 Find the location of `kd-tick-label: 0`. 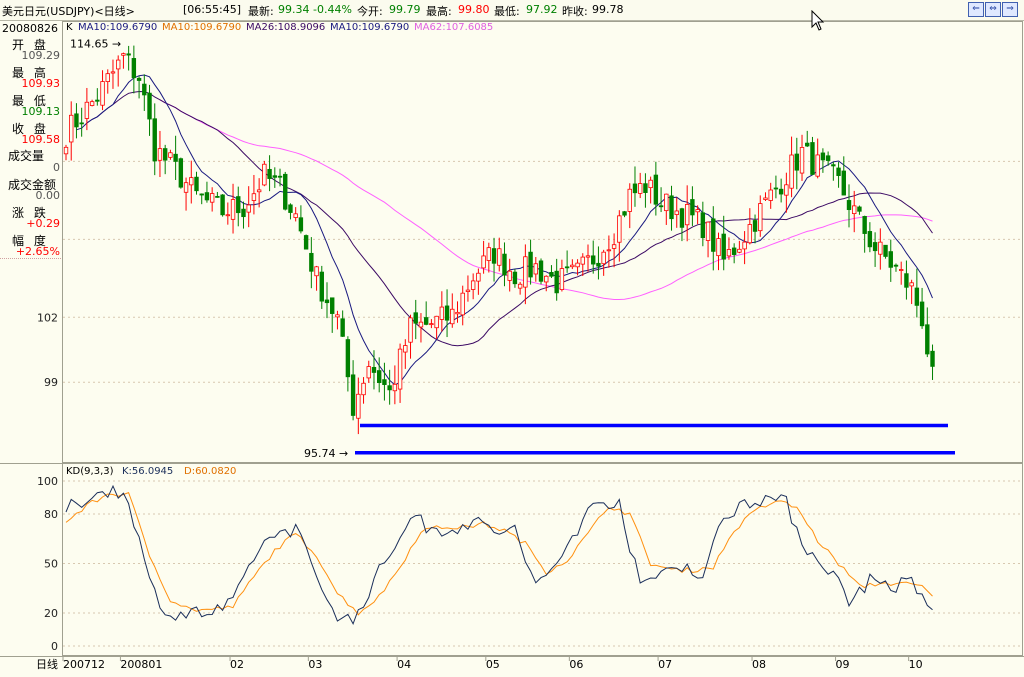

kd-tick-label: 0 is located at coordinates (54, 646).